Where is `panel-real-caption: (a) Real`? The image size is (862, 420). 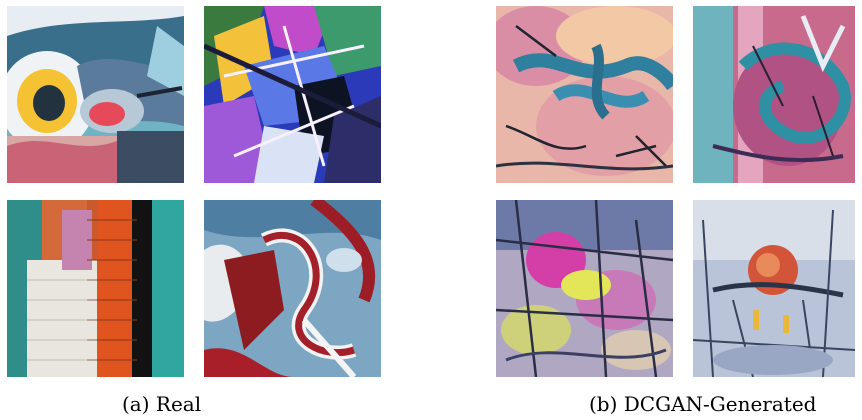
panel-real-caption: (a) Real is located at coordinates (162, 404).